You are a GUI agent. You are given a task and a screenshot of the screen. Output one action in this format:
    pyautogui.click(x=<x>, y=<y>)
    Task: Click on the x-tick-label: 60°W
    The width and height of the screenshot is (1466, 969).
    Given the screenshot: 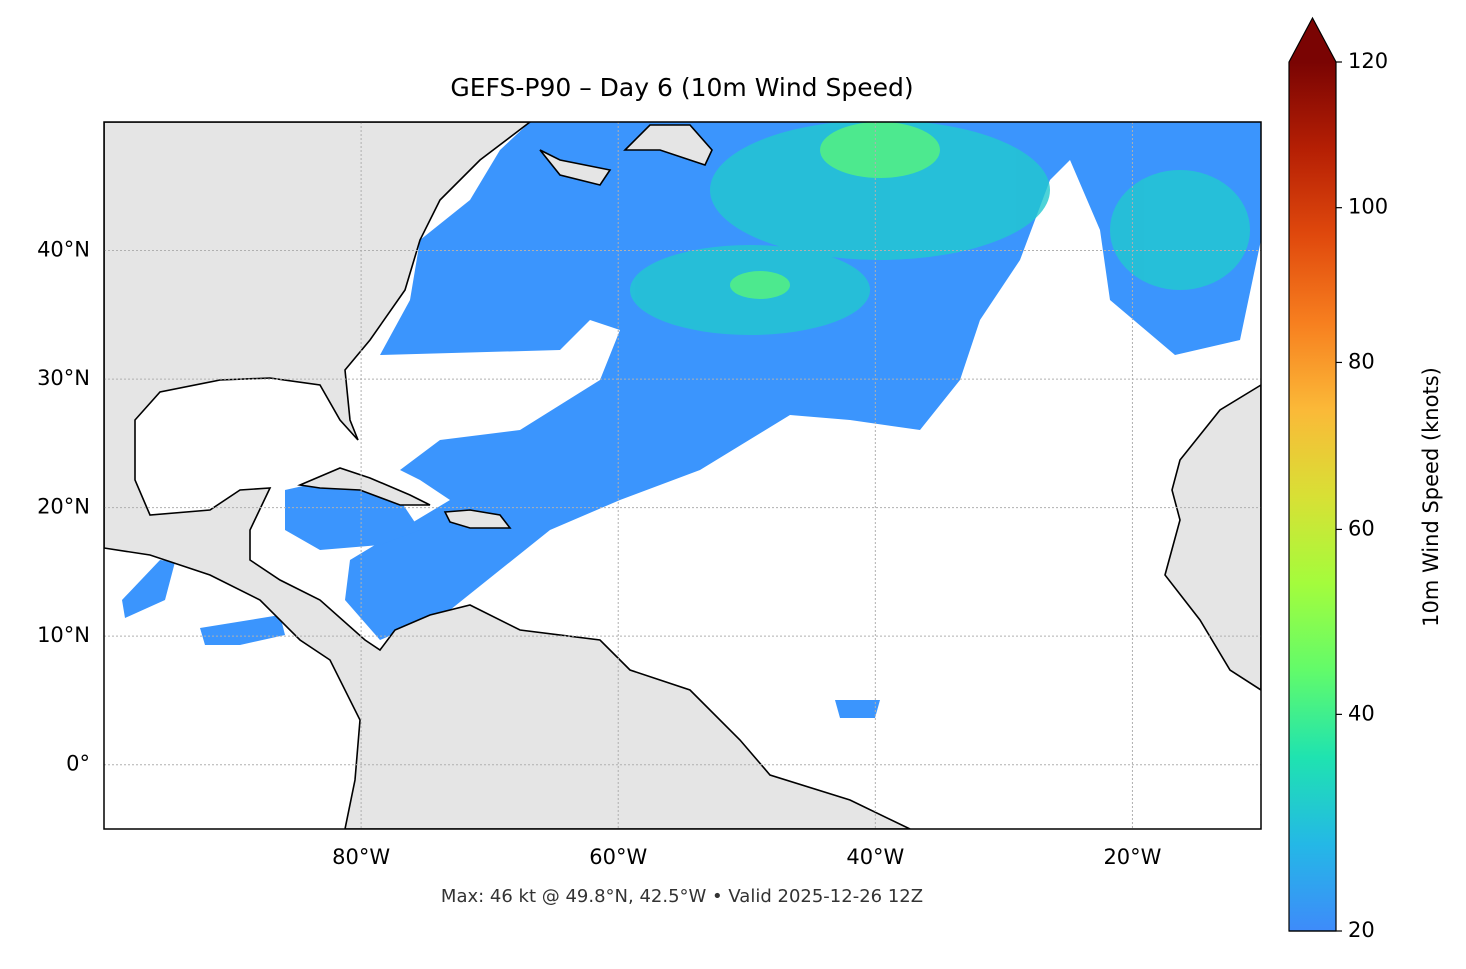 What is the action you would take?
    pyautogui.click(x=618, y=857)
    